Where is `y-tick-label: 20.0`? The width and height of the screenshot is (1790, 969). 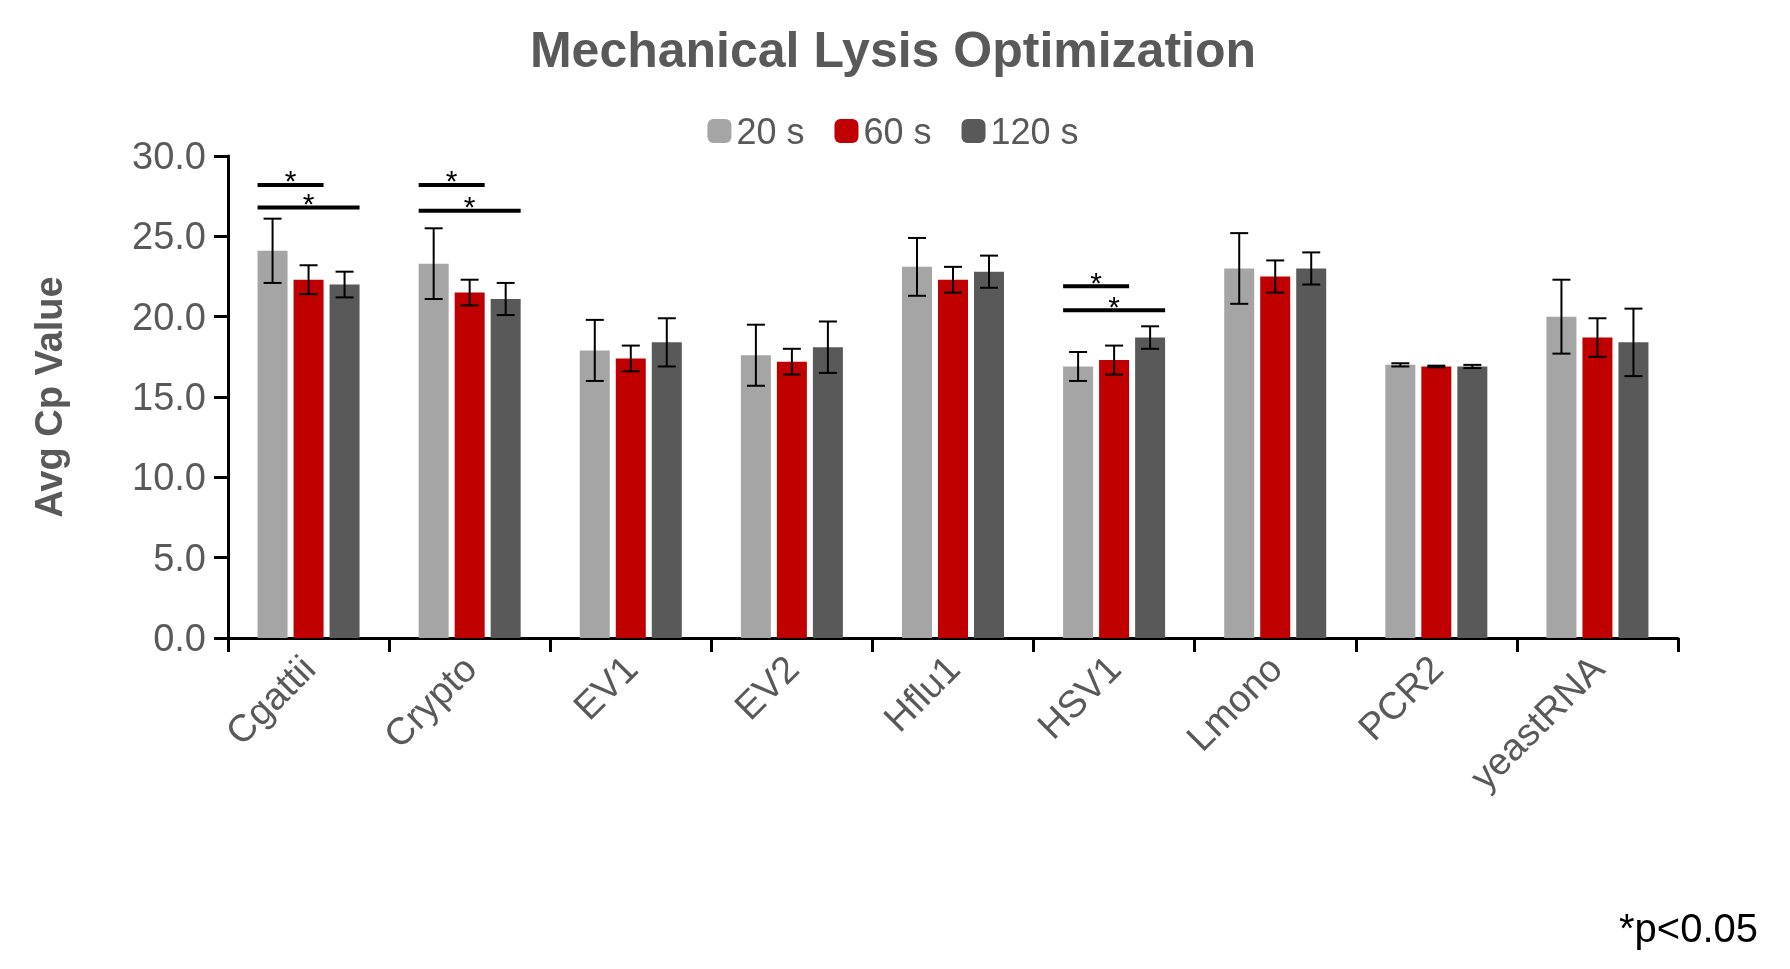 y-tick-label: 20.0 is located at coordinates (169, 316).